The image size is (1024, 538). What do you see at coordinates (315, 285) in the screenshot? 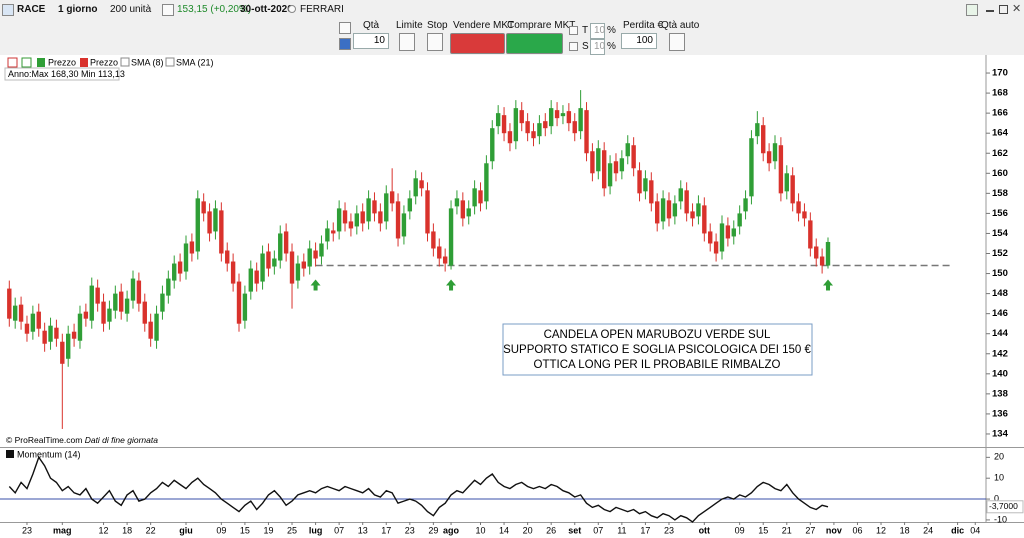
I see `buy-signal-arrow` at bounding box center [315, 285].